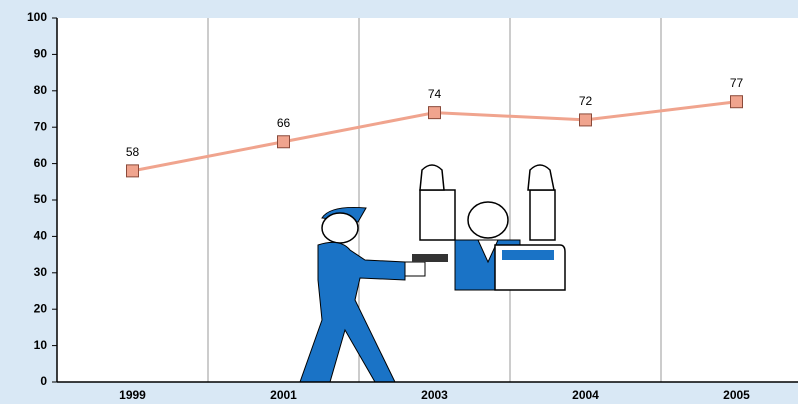 The height and width of the screenshot is (404, 798). I want to click on y-tick-label: 60, so click(41, 163).